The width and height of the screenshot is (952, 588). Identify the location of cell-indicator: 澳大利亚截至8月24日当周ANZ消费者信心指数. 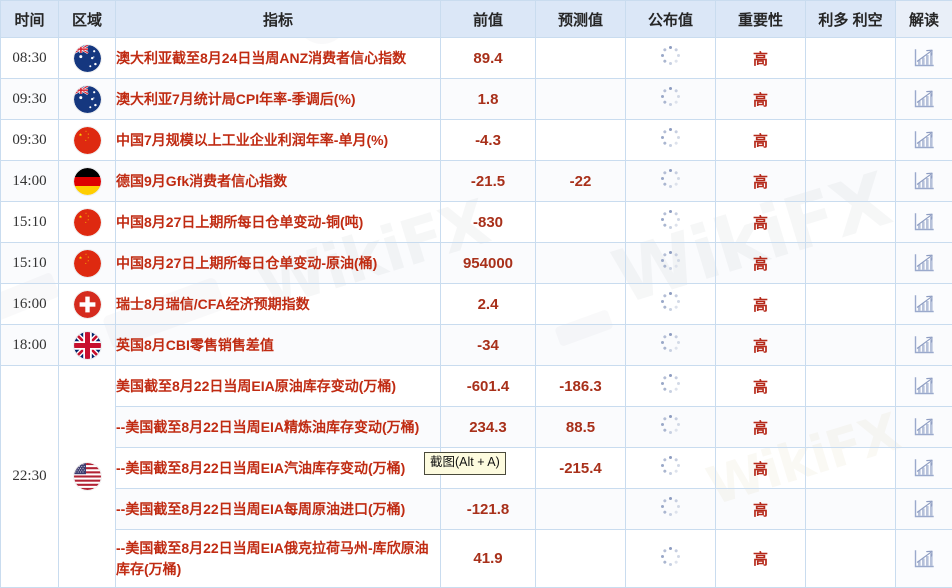
(278, 58).